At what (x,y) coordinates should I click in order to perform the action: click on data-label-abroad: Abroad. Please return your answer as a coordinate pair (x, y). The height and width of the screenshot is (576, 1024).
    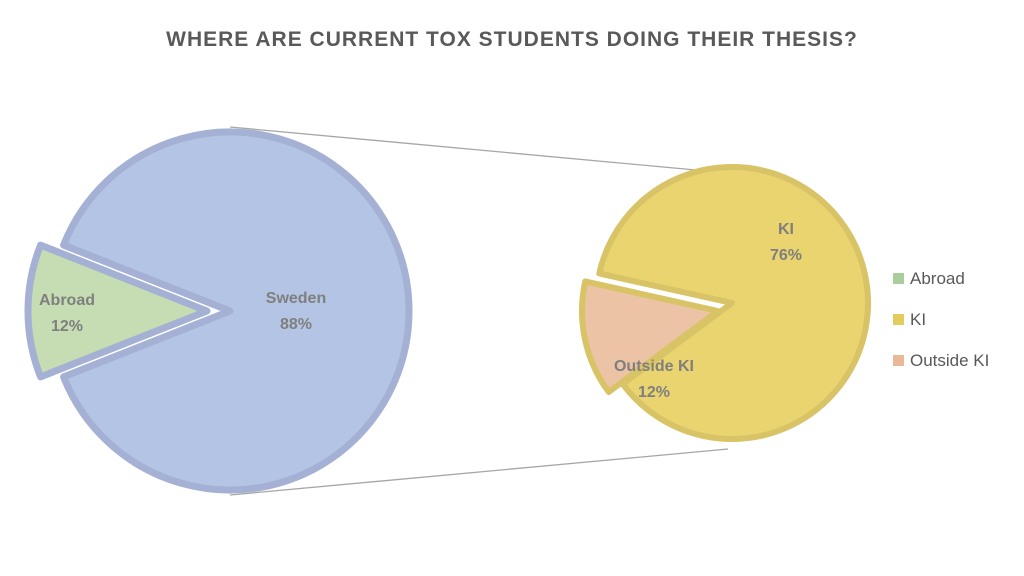
    Looking at the image, I should click on (67, 300).